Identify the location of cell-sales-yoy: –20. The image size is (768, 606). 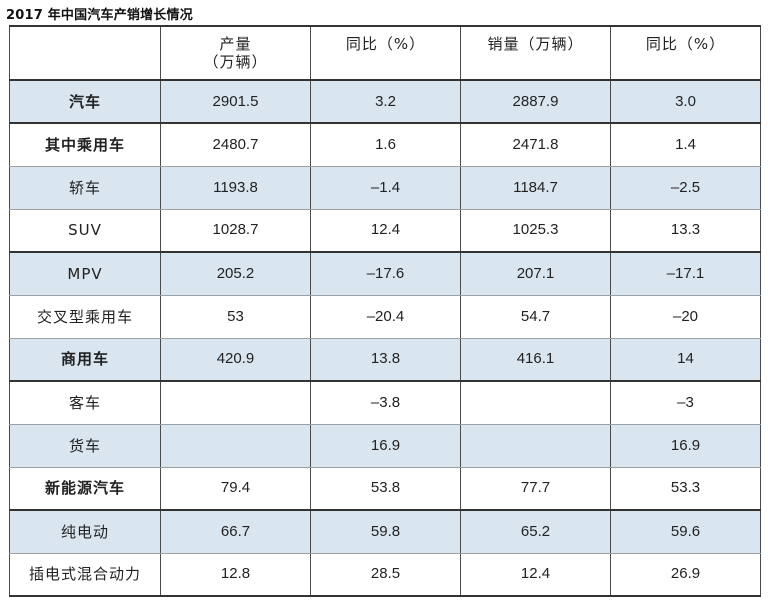
(685, 316).